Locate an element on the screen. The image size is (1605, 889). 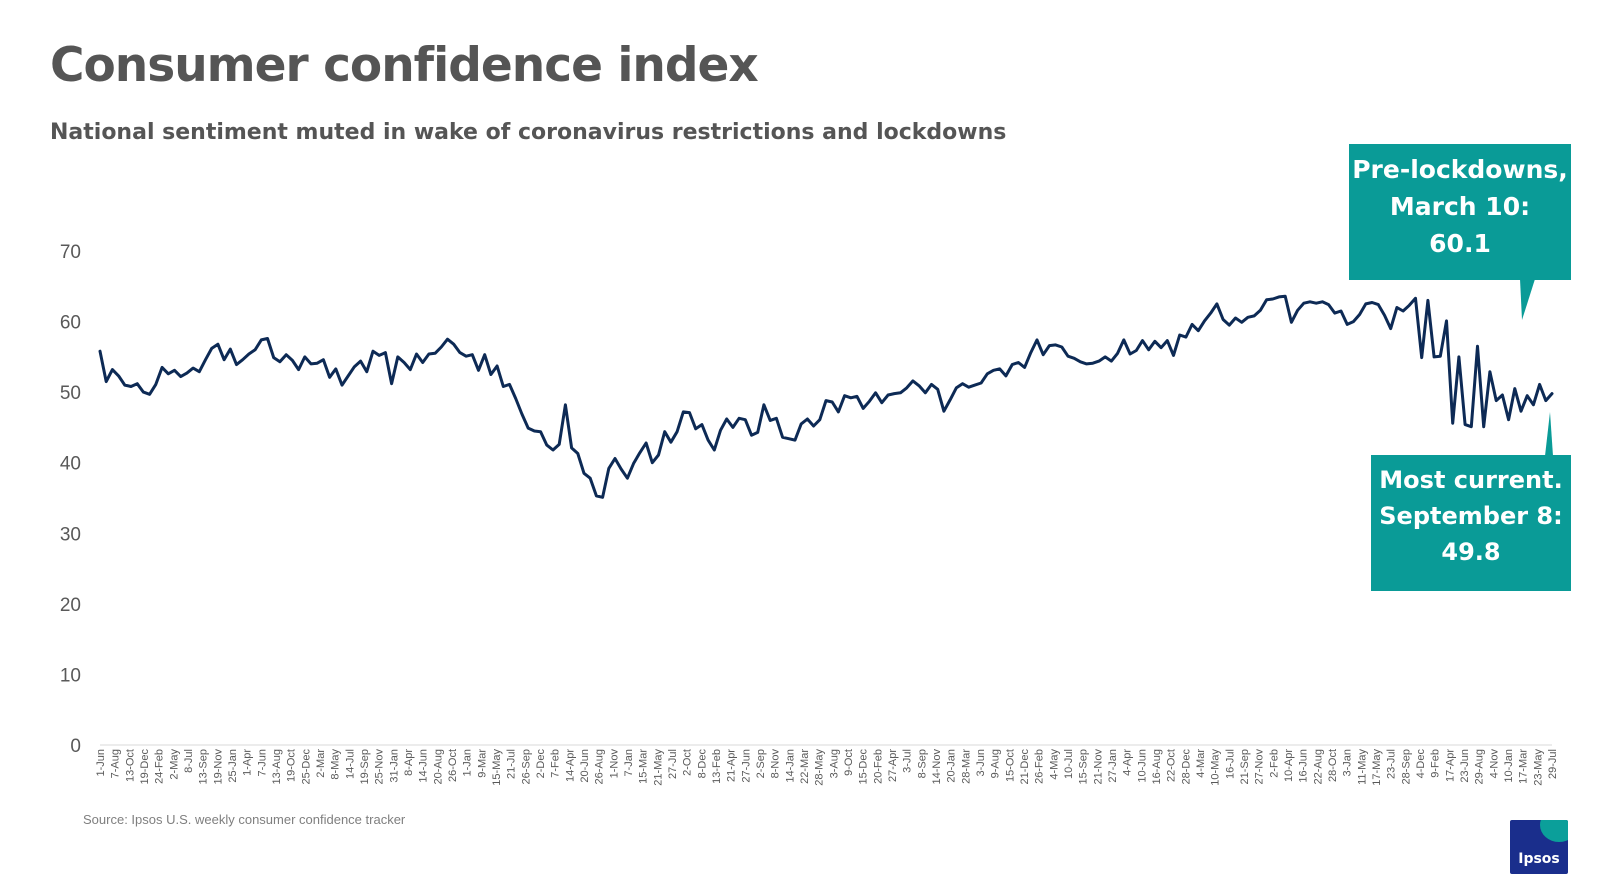
callout-pre-box is located at coordinates (1460, 212).